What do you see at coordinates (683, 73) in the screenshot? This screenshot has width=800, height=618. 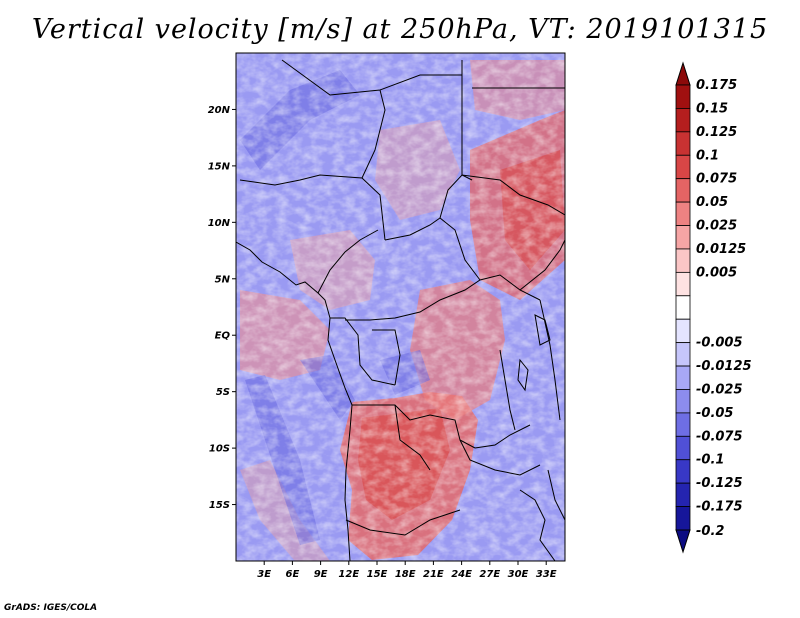 I see `colorbar-top-arrow` at bounding box center [683, 73].